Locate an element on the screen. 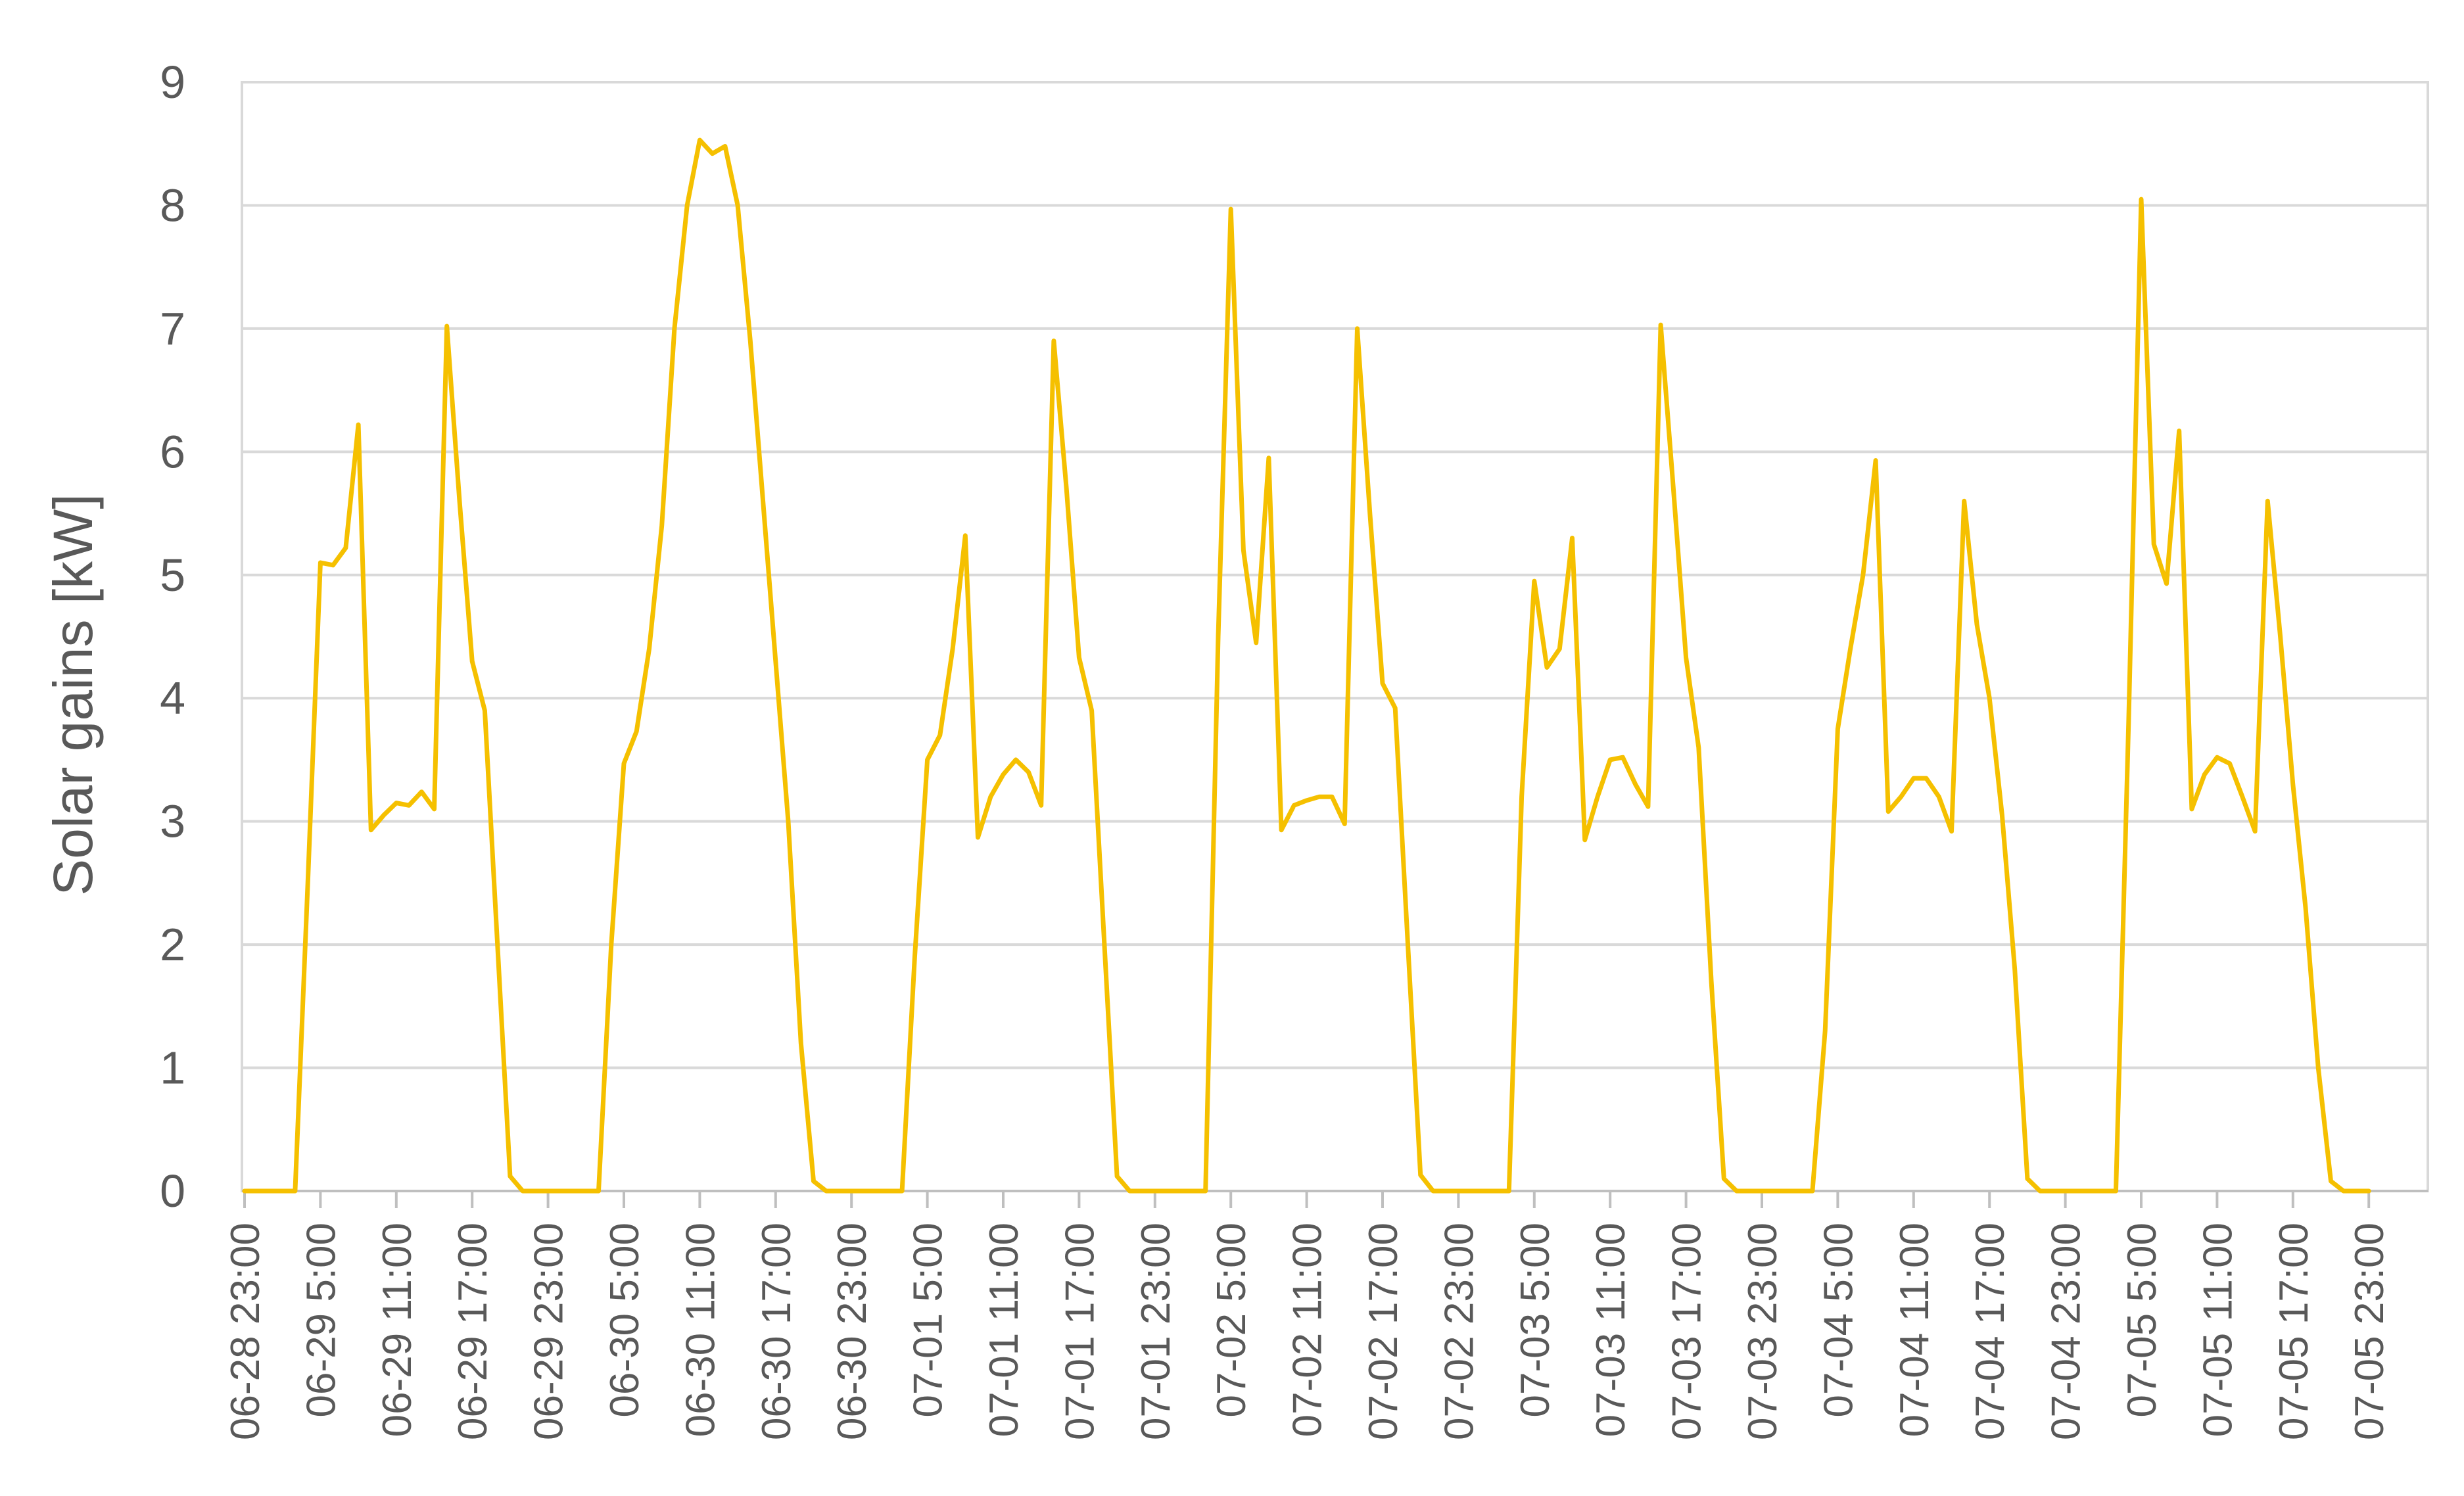  x-tick-label: 07-04 5:00 is located at coordinates (1838, 1320).